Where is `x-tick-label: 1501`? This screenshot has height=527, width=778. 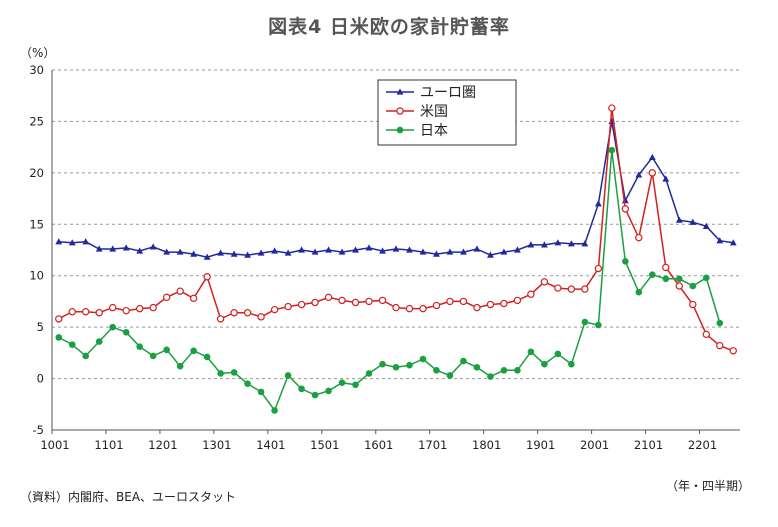
x-tick-label: 1501 is located at coordinates (324, 445).